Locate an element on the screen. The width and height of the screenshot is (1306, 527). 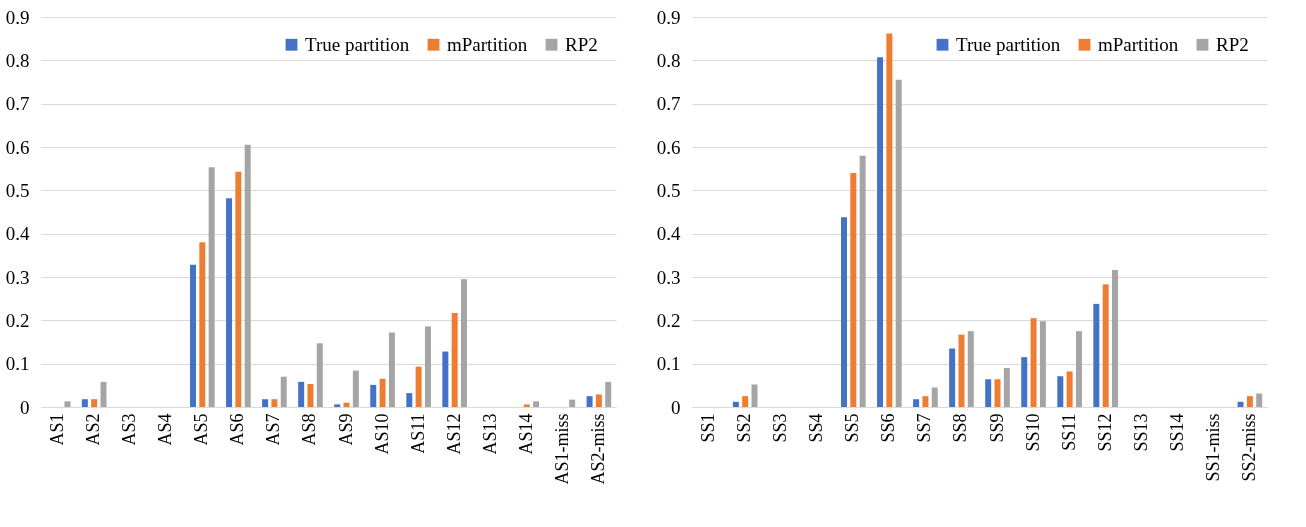
x-tick-label: AS14 is located at coordinates (525, 434).